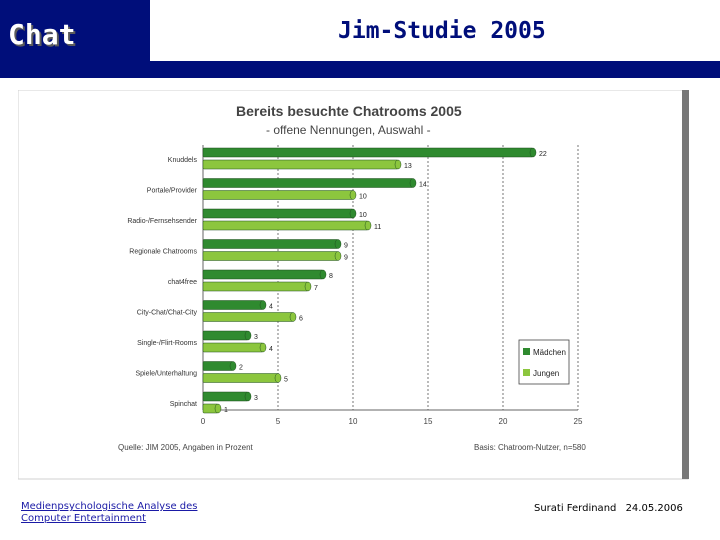 The image size is (720, 540). I want to click on data-label: 6, so click(301, 319).